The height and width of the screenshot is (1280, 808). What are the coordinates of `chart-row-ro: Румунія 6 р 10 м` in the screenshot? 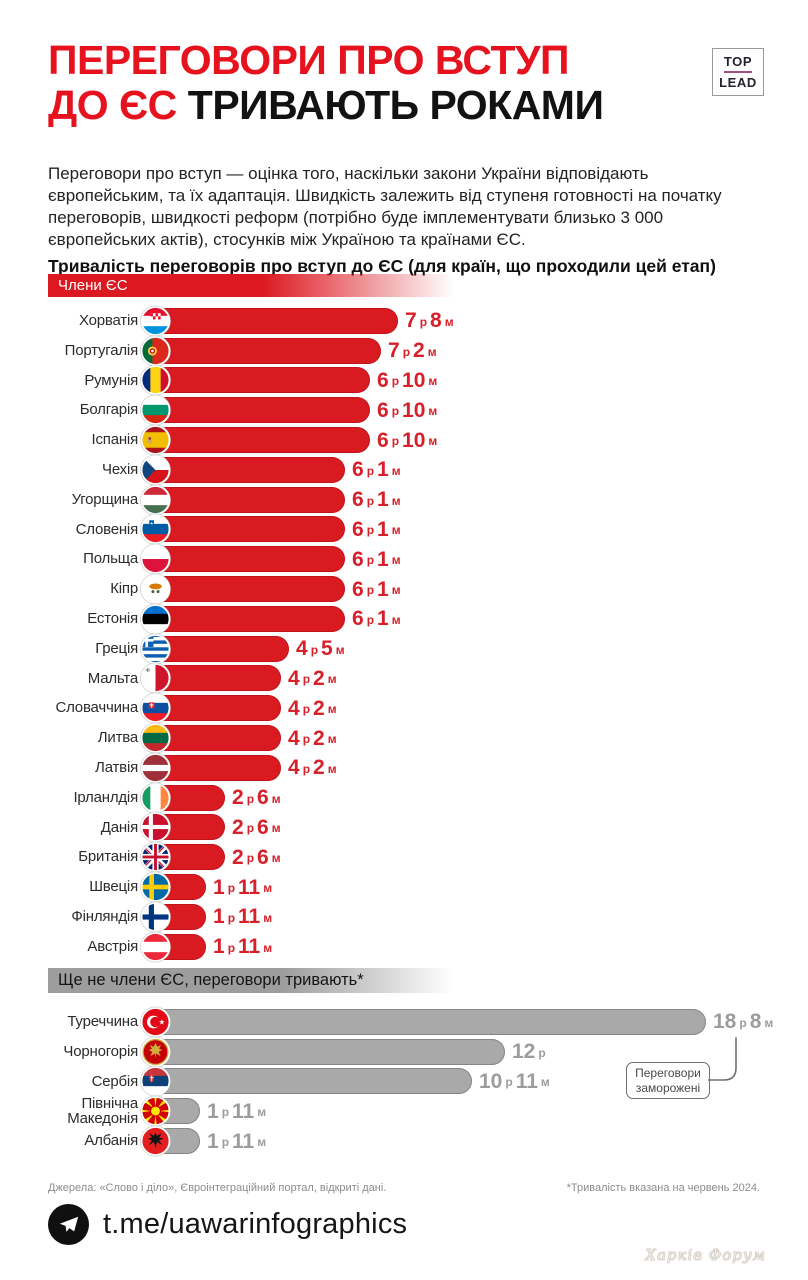 It's located at (418, 380).